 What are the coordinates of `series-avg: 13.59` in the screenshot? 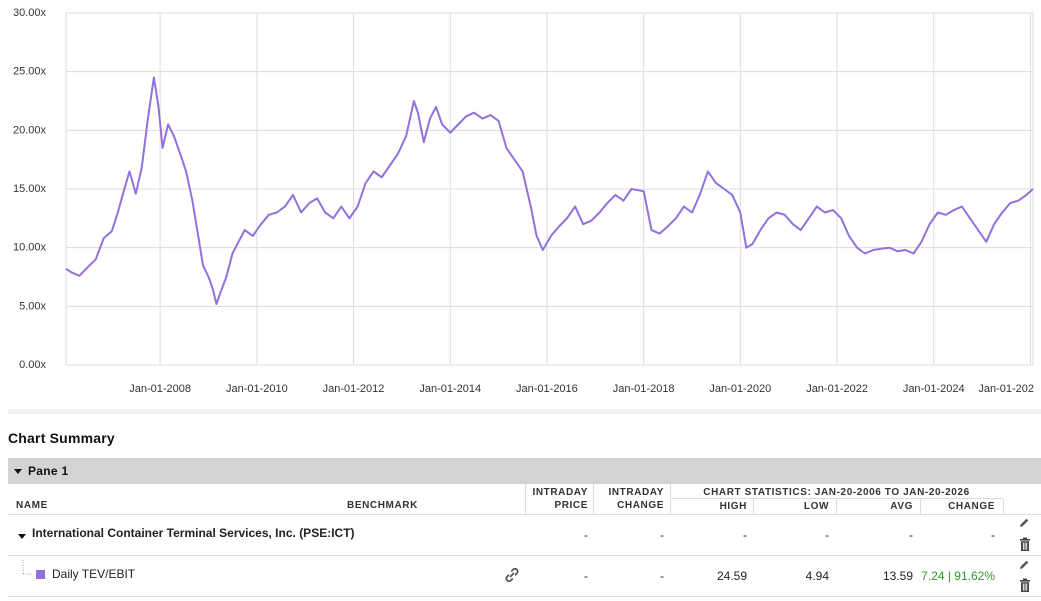 It's located at (897, 576).